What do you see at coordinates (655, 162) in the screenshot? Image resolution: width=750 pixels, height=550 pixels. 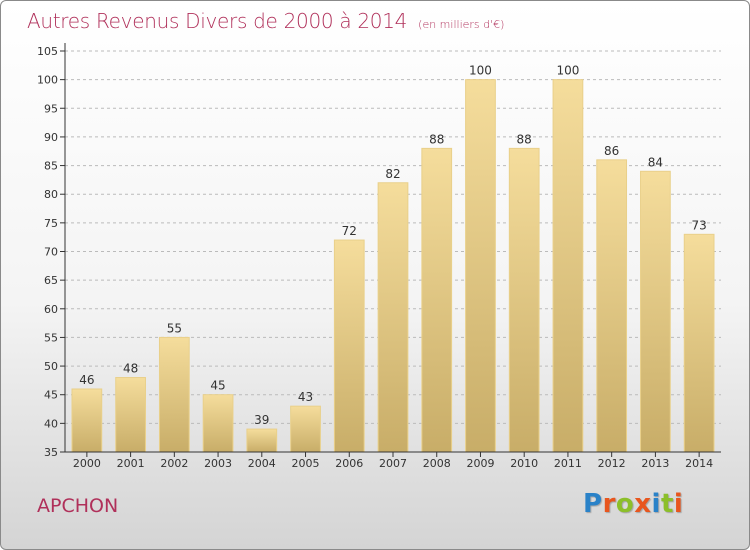 I see `data-label: 84` at bounding box center [655, 162].